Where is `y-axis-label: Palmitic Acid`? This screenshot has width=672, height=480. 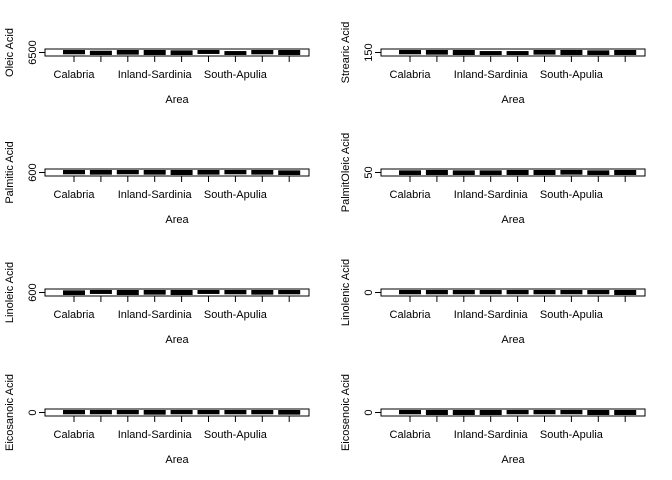 y-axis-label: Palmitic Acid is located at coordinates (10, 172).